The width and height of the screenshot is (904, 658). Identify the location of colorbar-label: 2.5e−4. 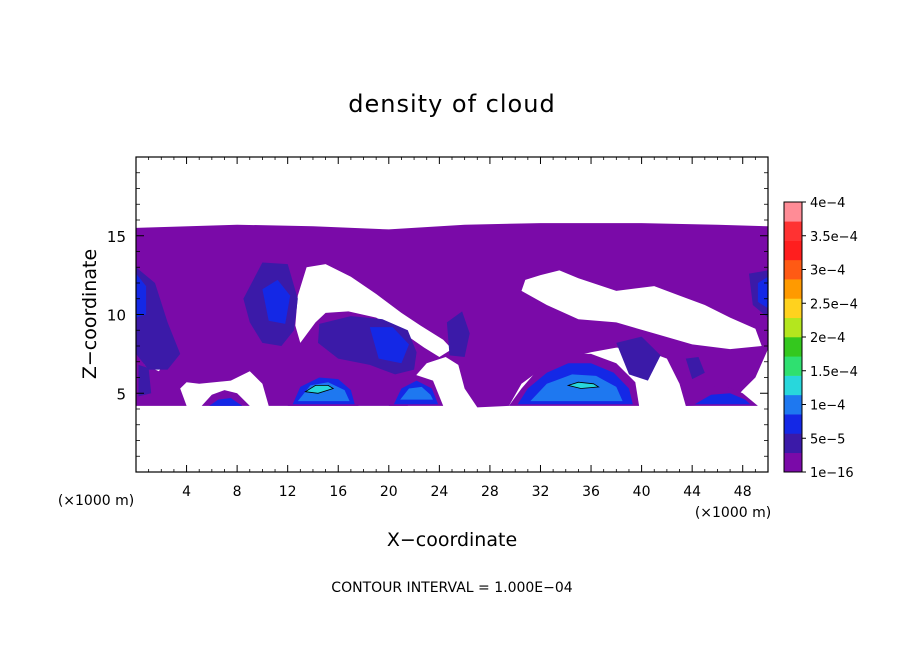
(834, 304).